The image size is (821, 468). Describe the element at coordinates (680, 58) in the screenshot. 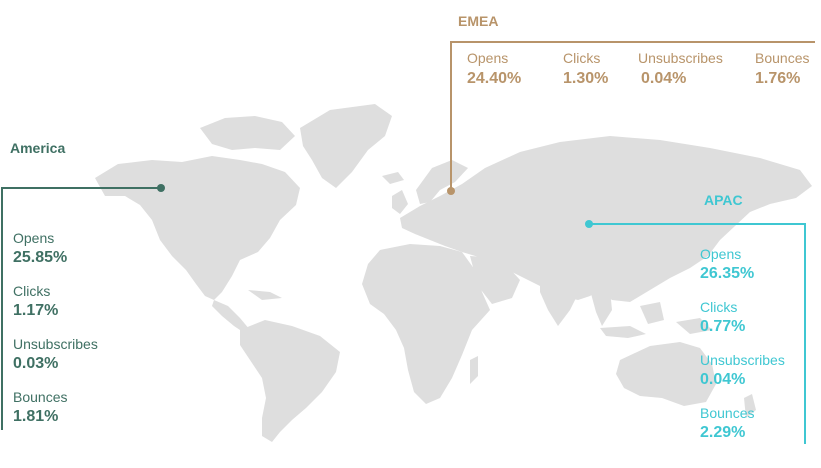

I see `emea-unsubscribes-label: Unsubscribes` at that location.